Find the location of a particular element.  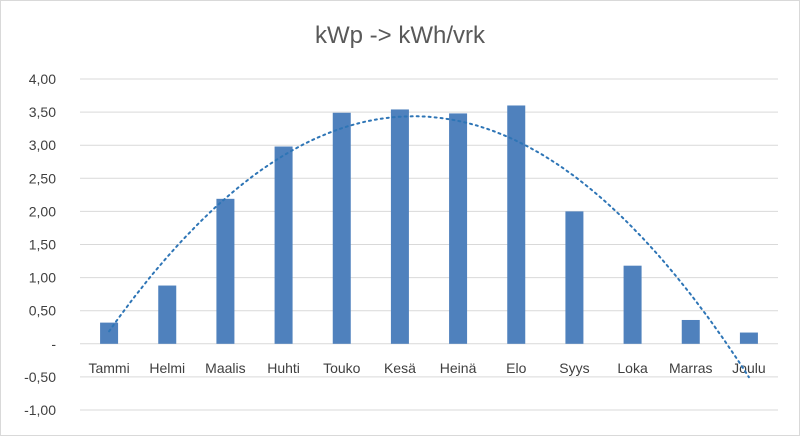

y-tick-label: 2,50 is located at coordinates (42, 178).